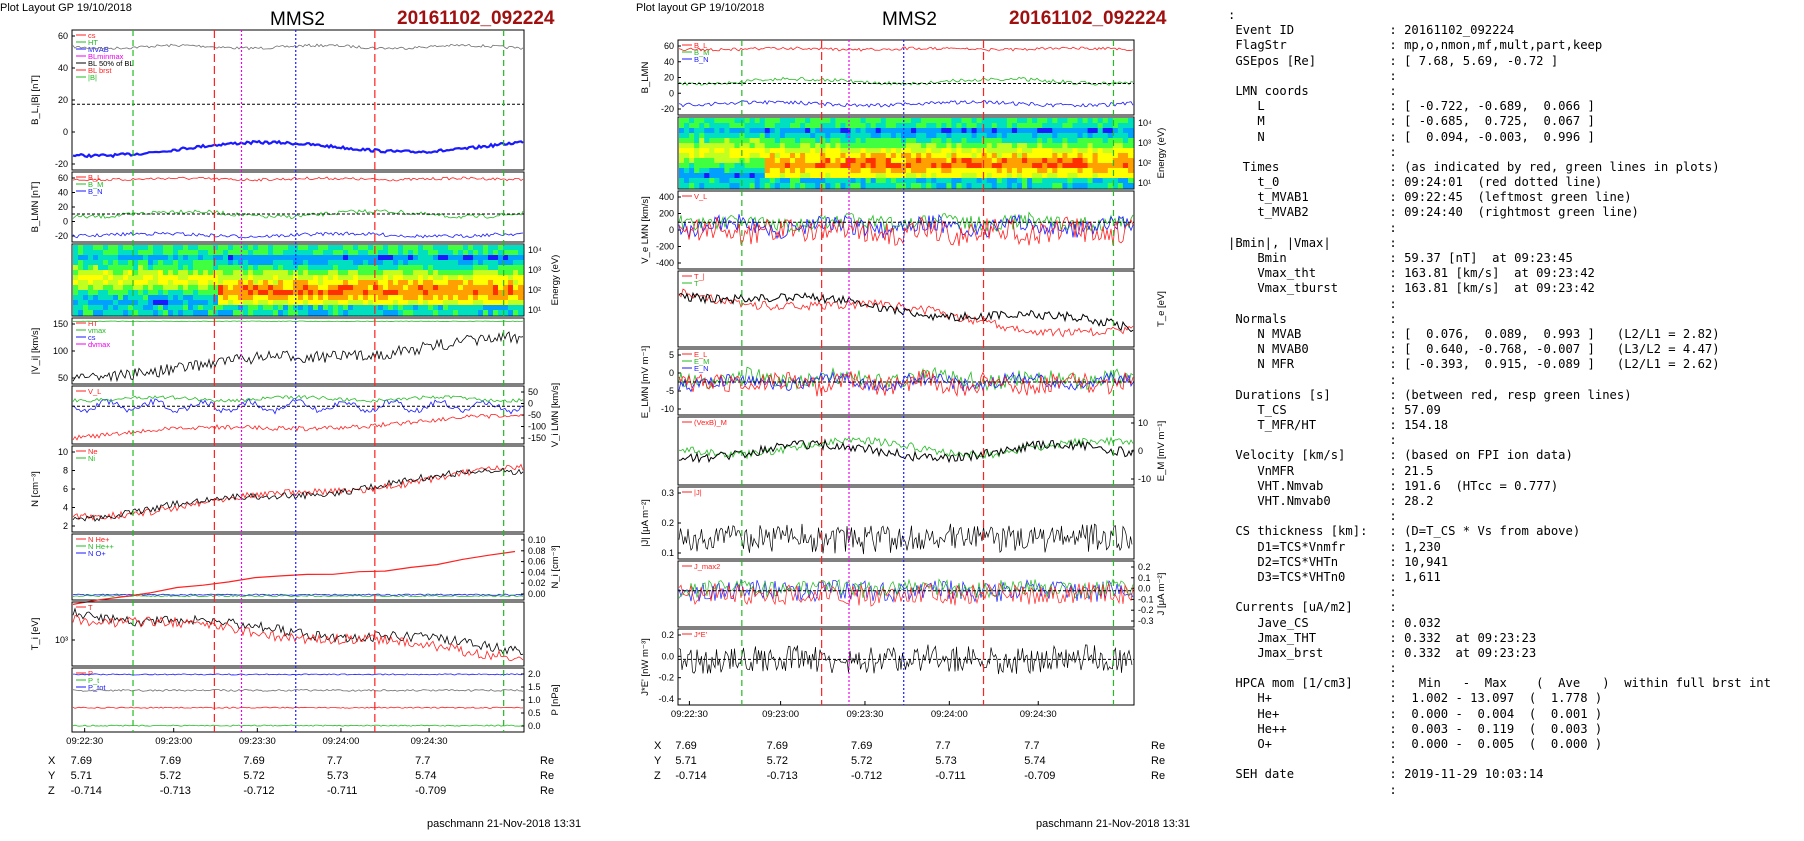 The height and width of the screenshot is (841, 1804). I want to click on coord-row-label: X, so click(658, 746).